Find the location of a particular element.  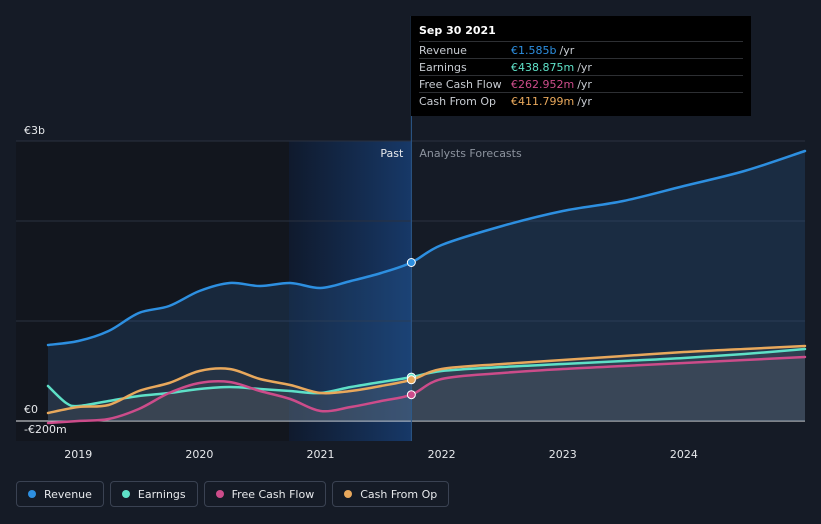

tooltip-value: €411.799m is located at coordinates (543, 101).